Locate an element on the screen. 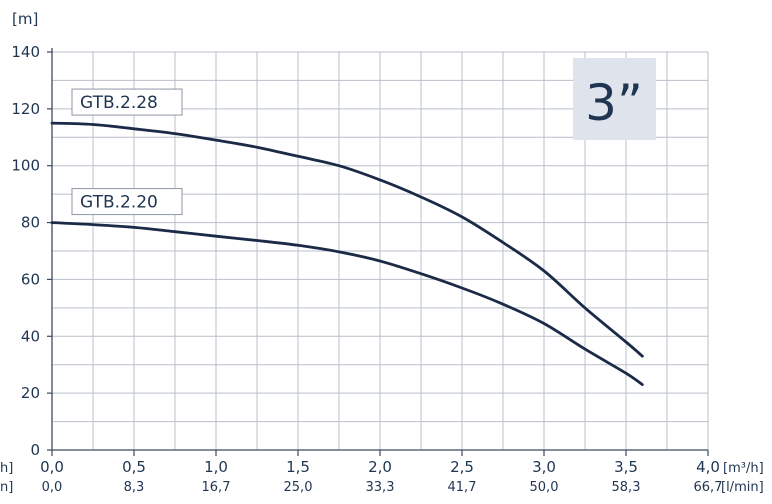 Image resolution: width=772 pixels, height=504 pixels. size-badge is located at coordinates (614, 99).